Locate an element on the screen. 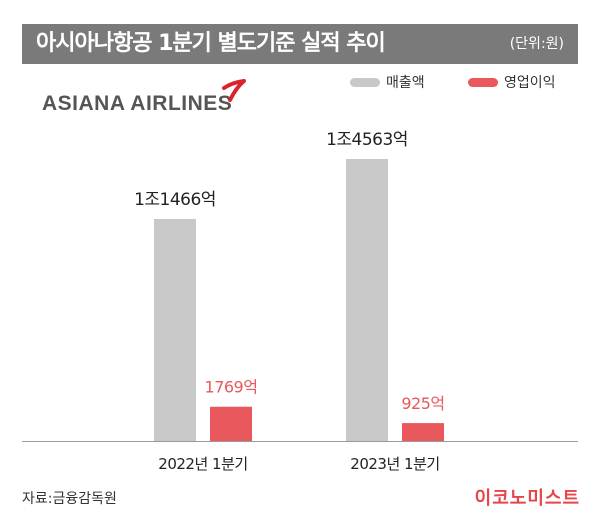 The image size is (600, 530). legend-swatch-revenue is located at coordinates (365, 82).